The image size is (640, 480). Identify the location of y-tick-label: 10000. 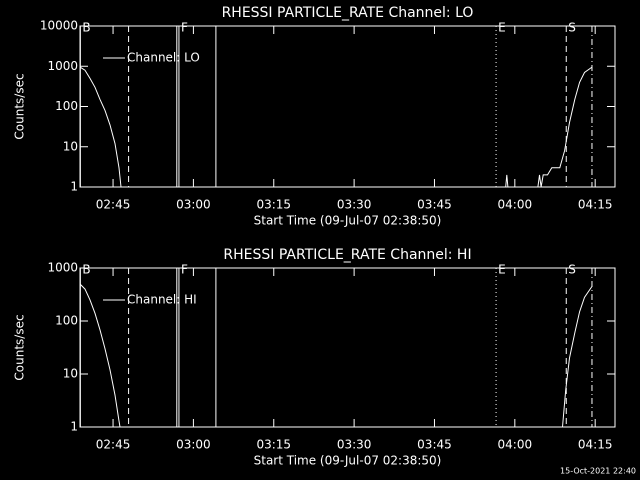
(59, 26).